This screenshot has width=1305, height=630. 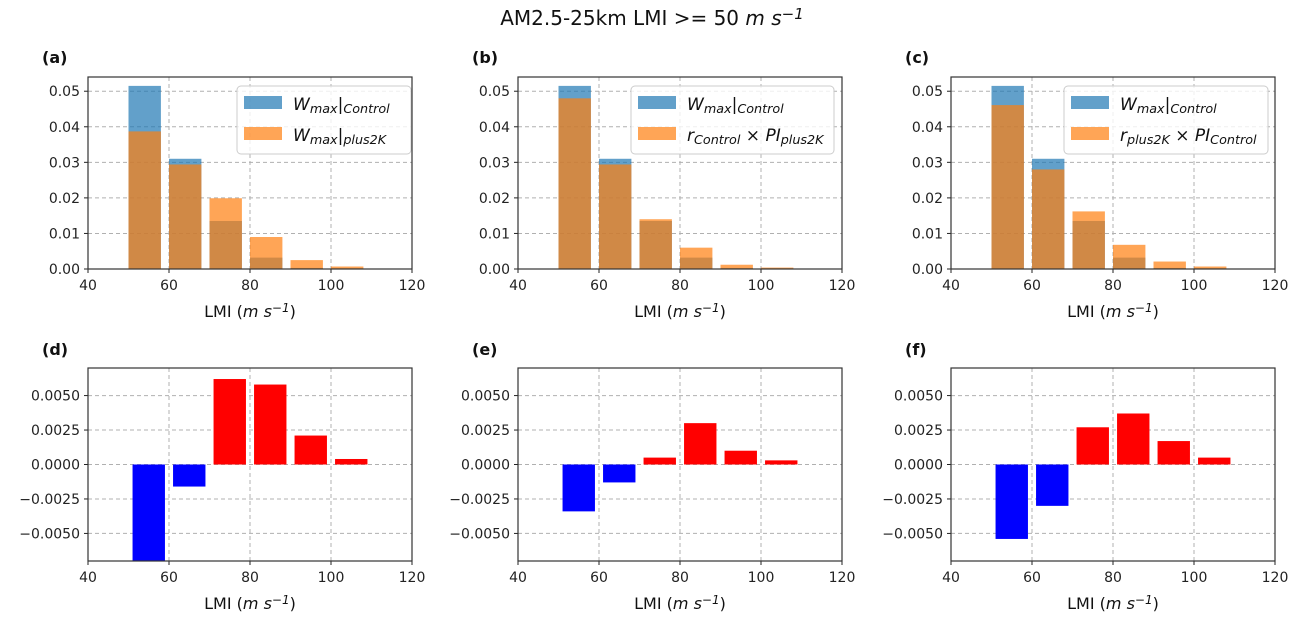 What do you see at coordinates (1156, 603) in the screenshot?
I see `text-segment: )` at bounding box center [1156, 603].